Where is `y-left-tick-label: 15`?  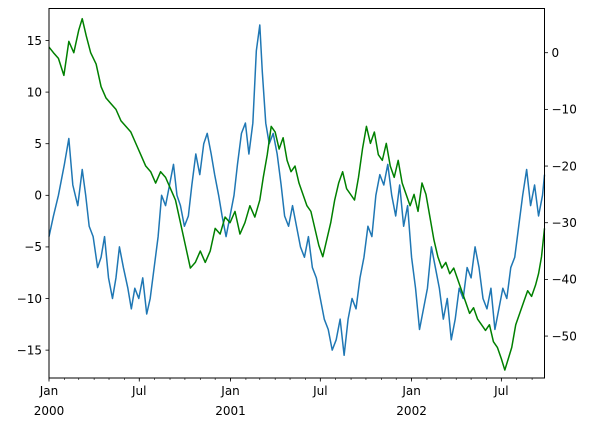
y-left-tick-label: 15 is located at coordinates (34, 41).